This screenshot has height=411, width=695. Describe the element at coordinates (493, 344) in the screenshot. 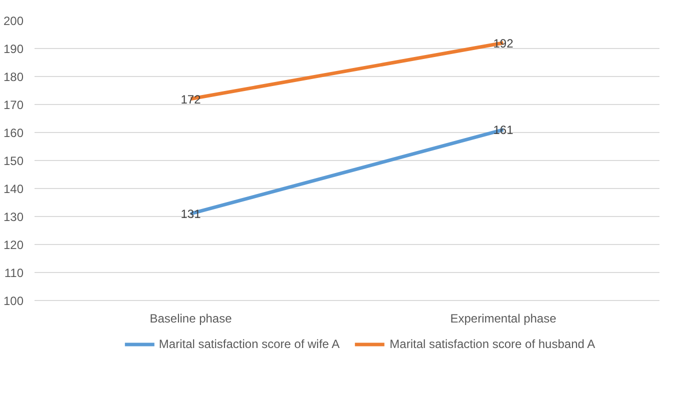

I see `legend-label: Marital satisfaction score of husband A` at that location.